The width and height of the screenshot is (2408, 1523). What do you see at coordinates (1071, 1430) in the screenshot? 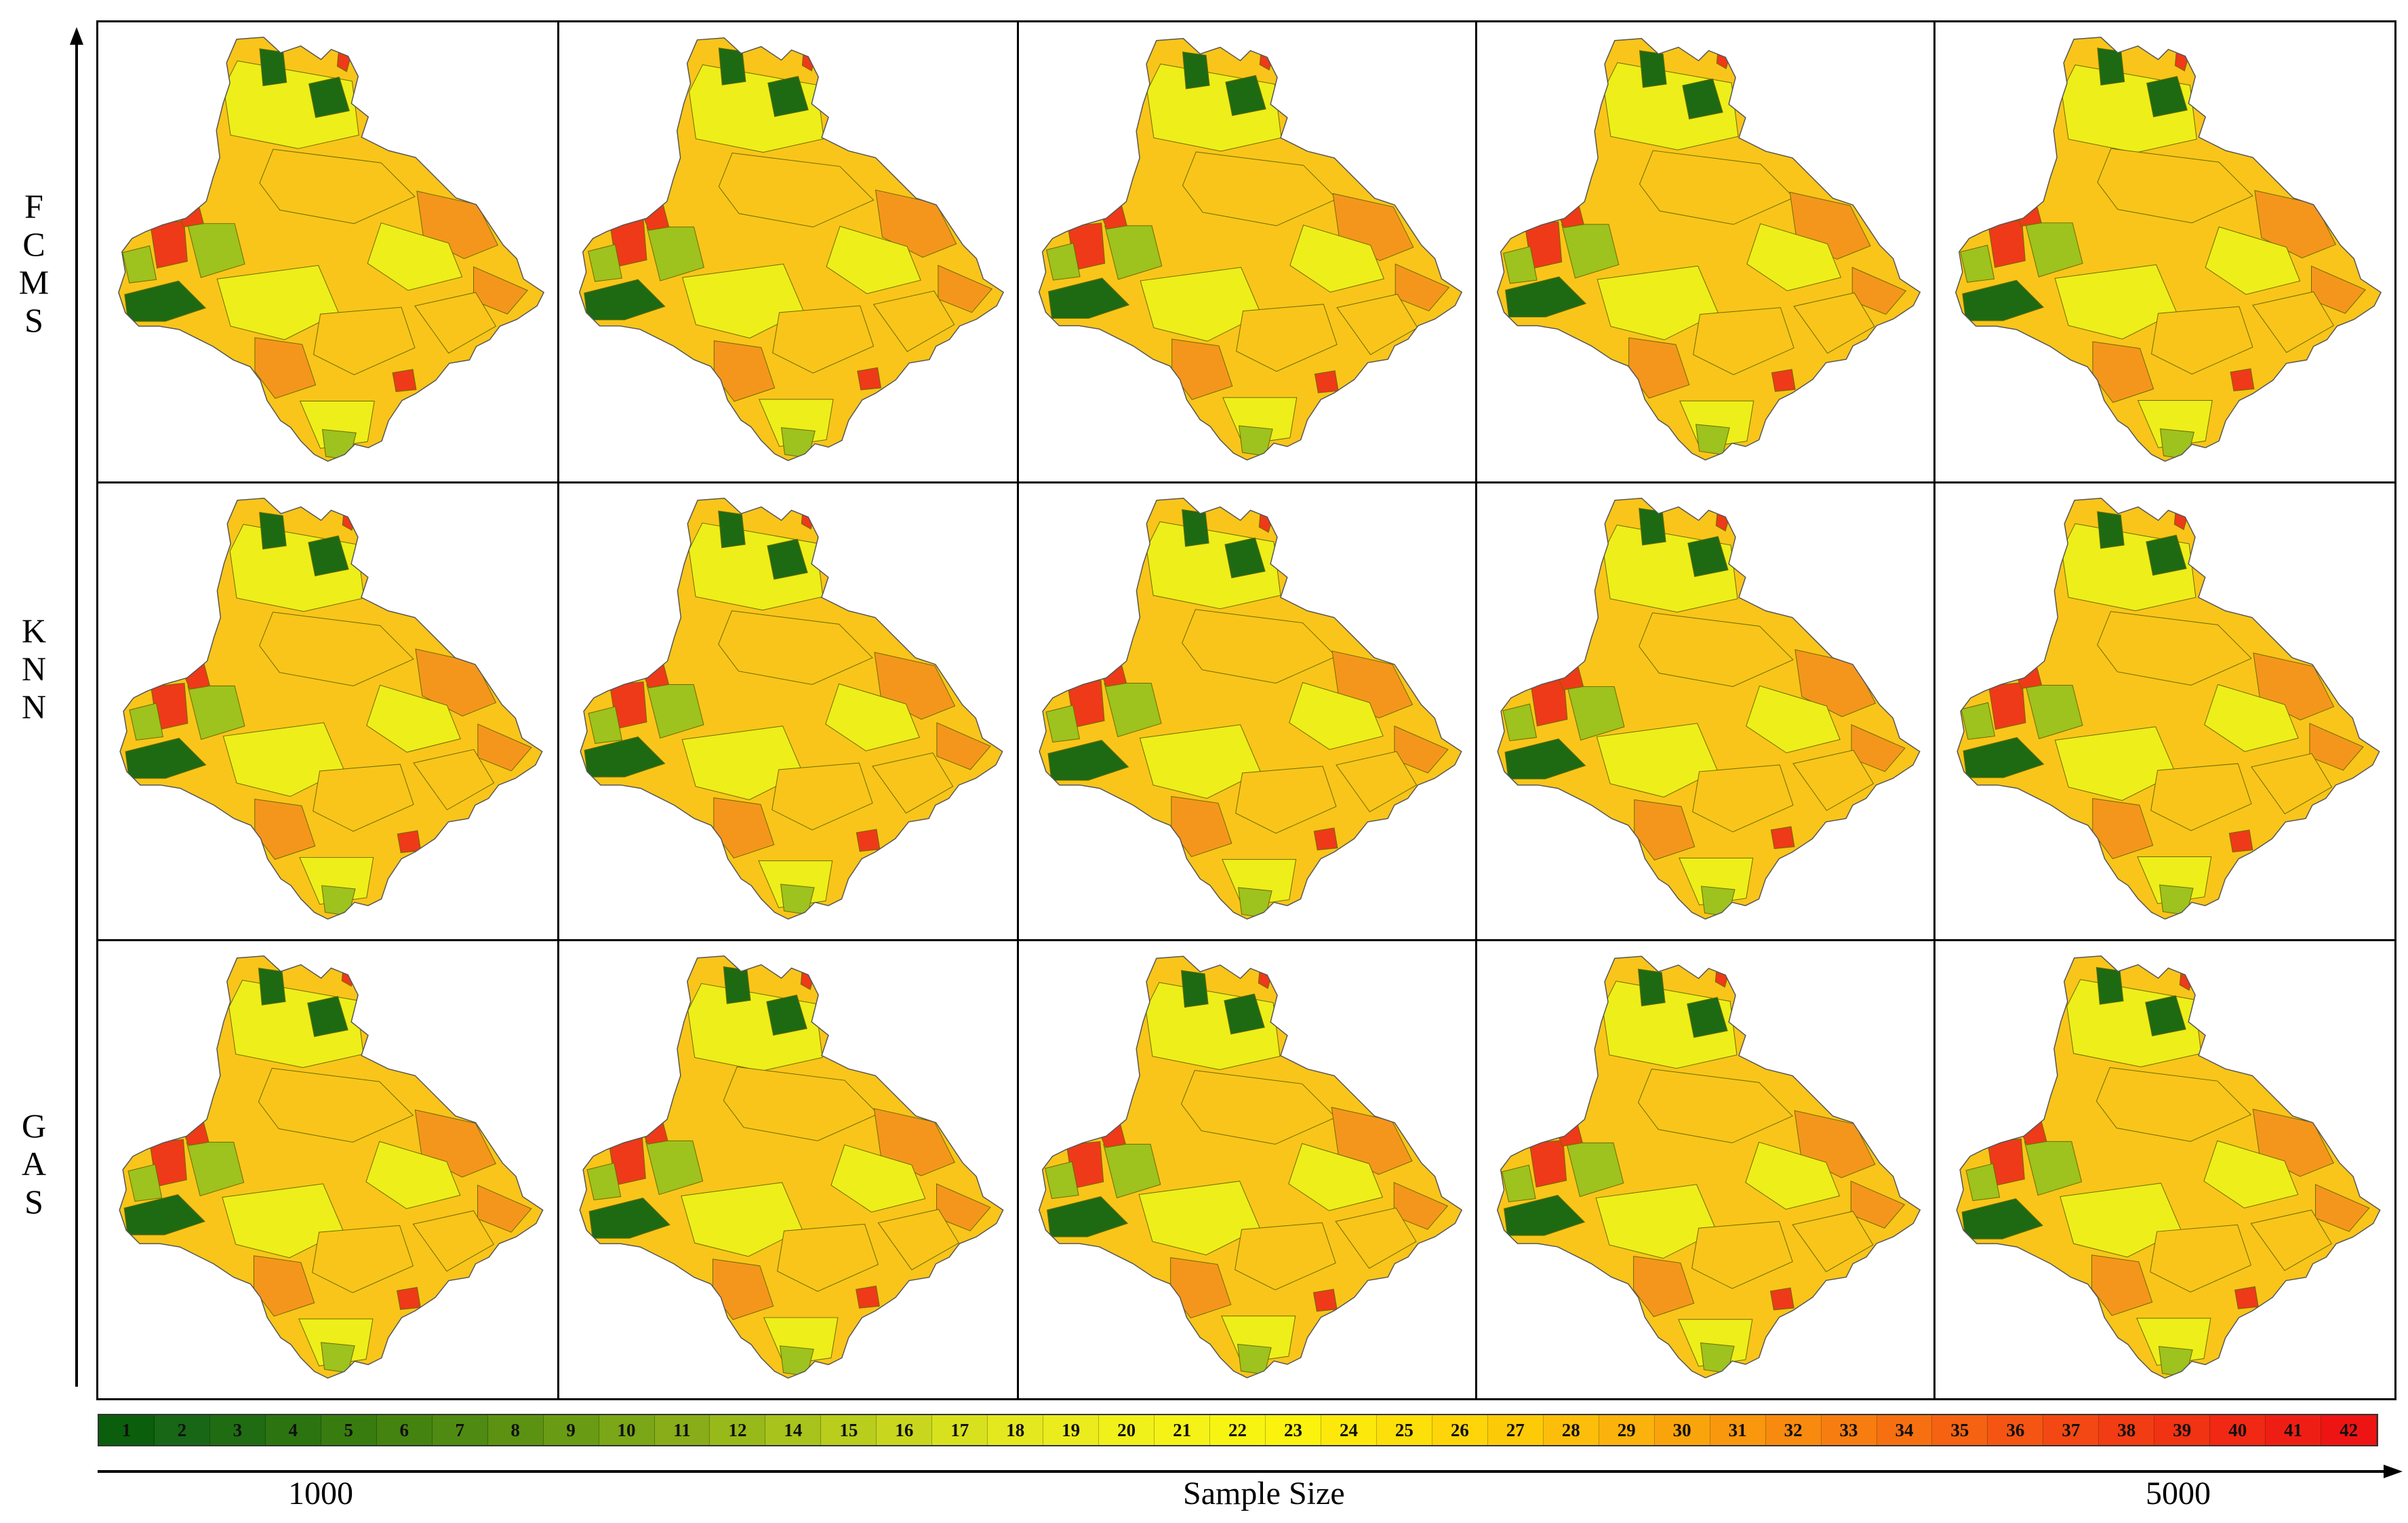
I see `legend-swatch-19: 19` at bounding box center [1071, 1430].